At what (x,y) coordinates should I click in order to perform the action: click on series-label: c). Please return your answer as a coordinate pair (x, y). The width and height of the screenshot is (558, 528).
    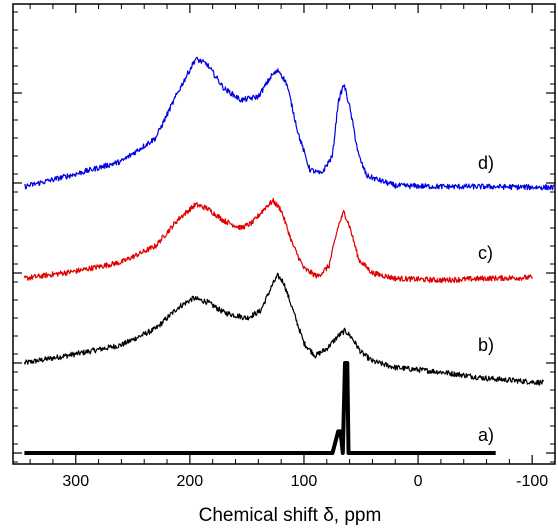
    Looking at the image, I should click on (485, 253).